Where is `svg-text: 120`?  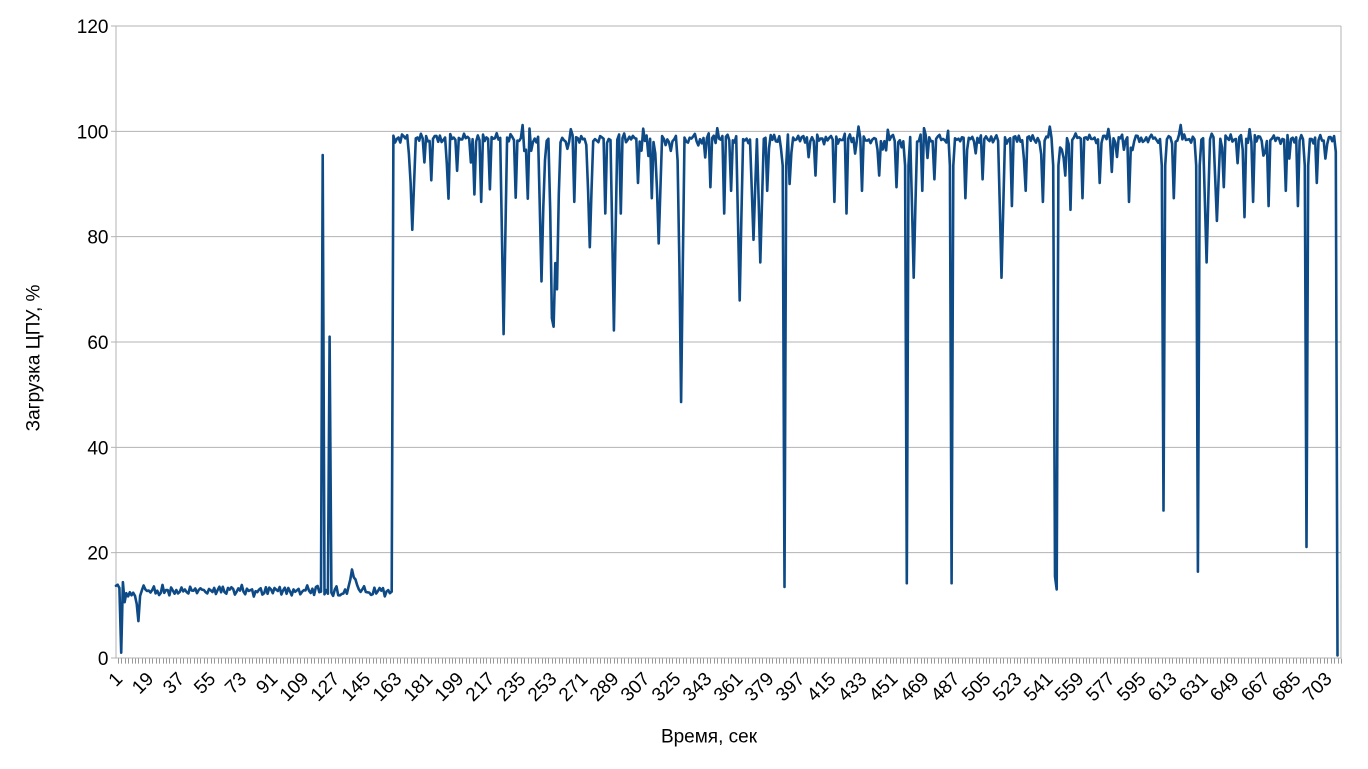
svg-text: 120 is located at coordinates (93, 27).